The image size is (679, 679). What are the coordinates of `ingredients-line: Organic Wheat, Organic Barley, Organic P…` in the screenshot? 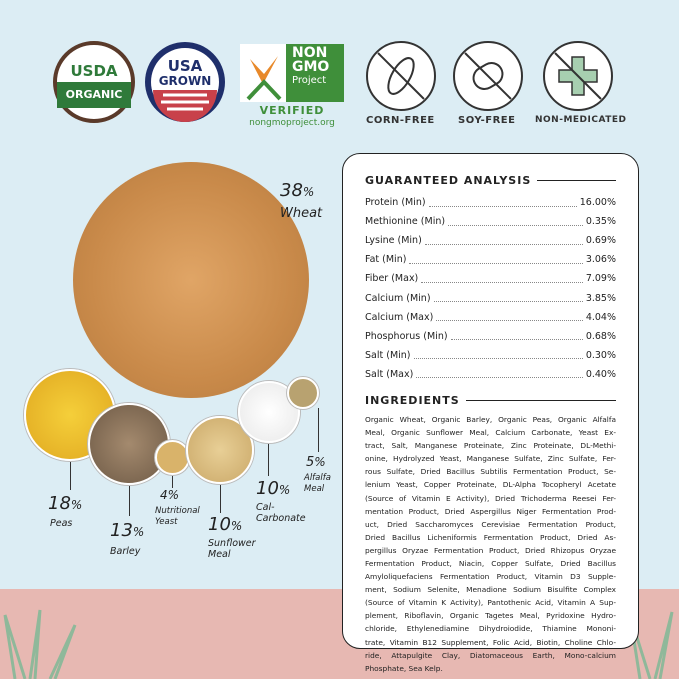 It's located at (490, 419).